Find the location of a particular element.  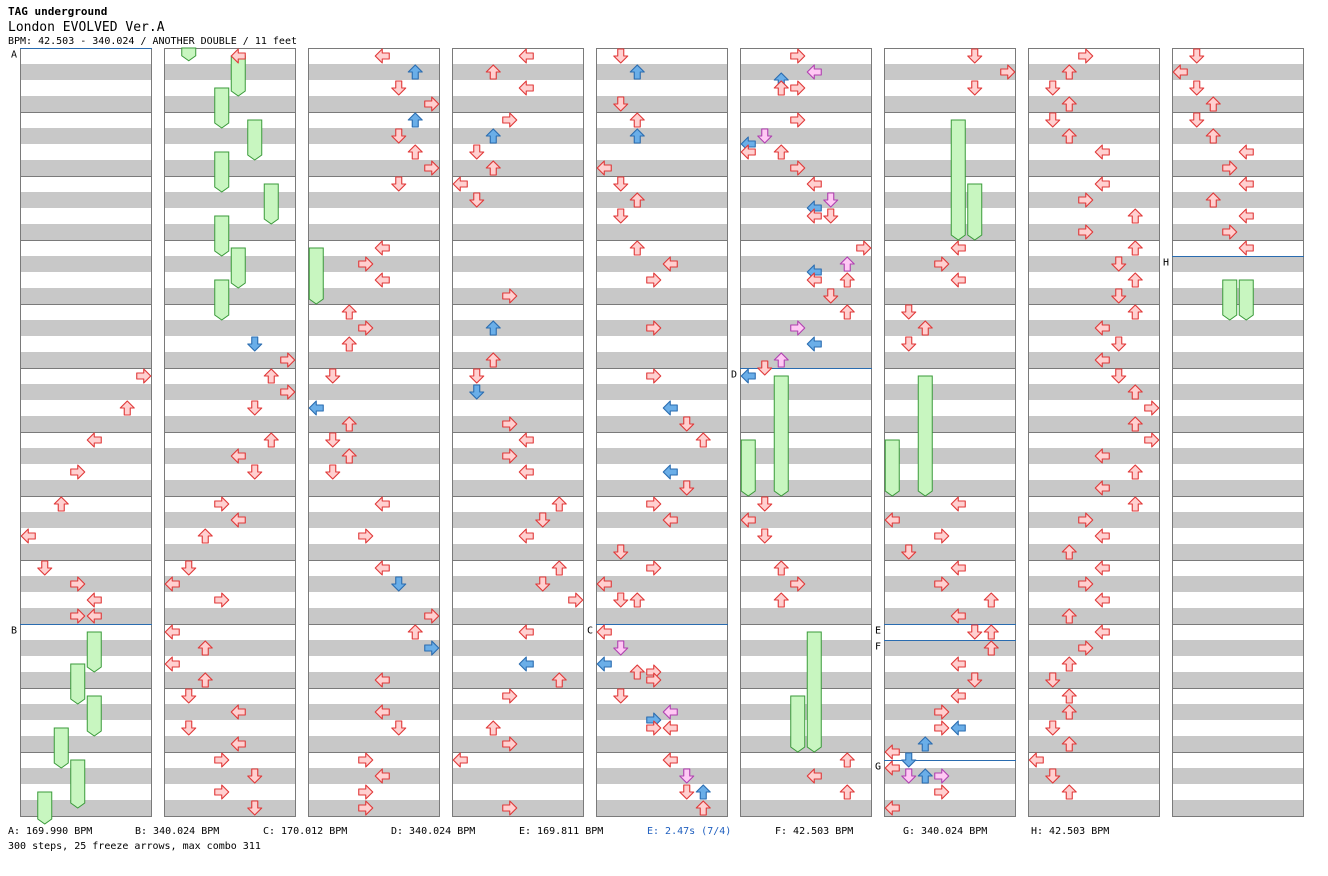

footer-bpm-b: B: 340.024 BPM is located at coordinates (177, 831).